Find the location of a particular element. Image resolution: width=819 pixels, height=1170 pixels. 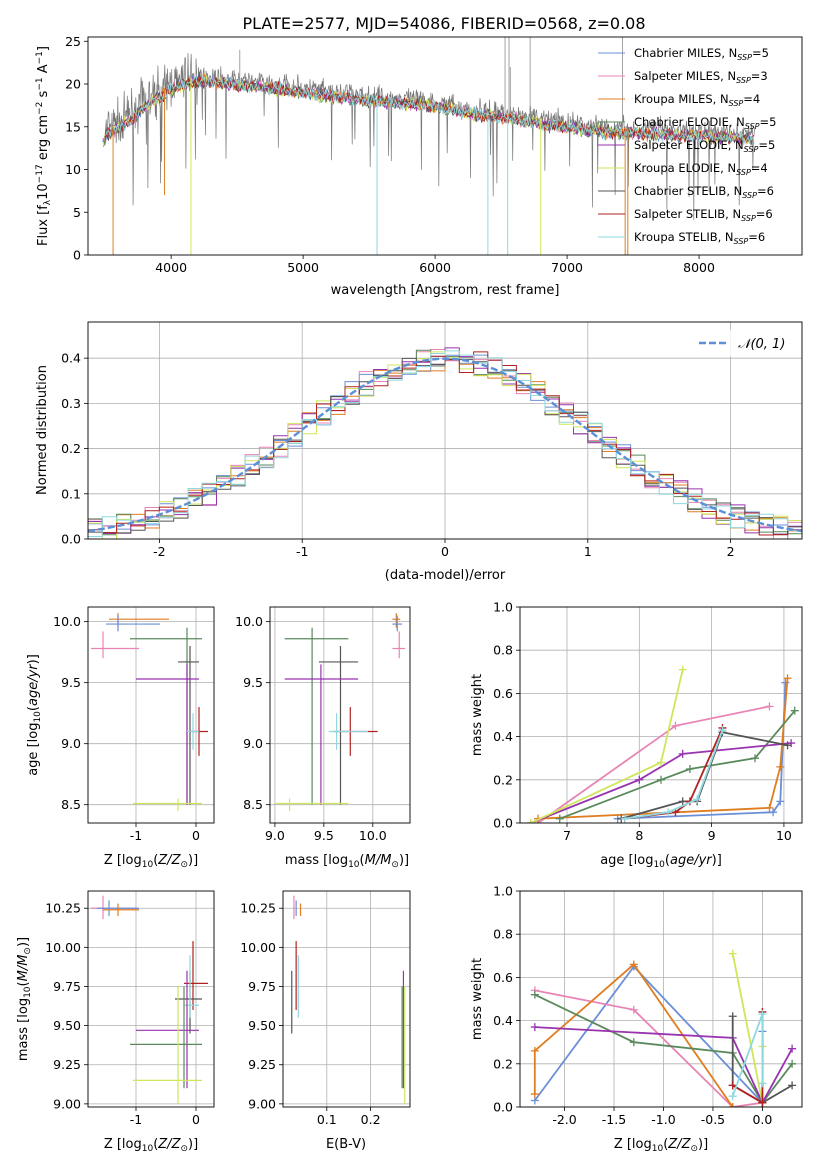

y-tick-label: 25 is located at coordinates (73, 41).